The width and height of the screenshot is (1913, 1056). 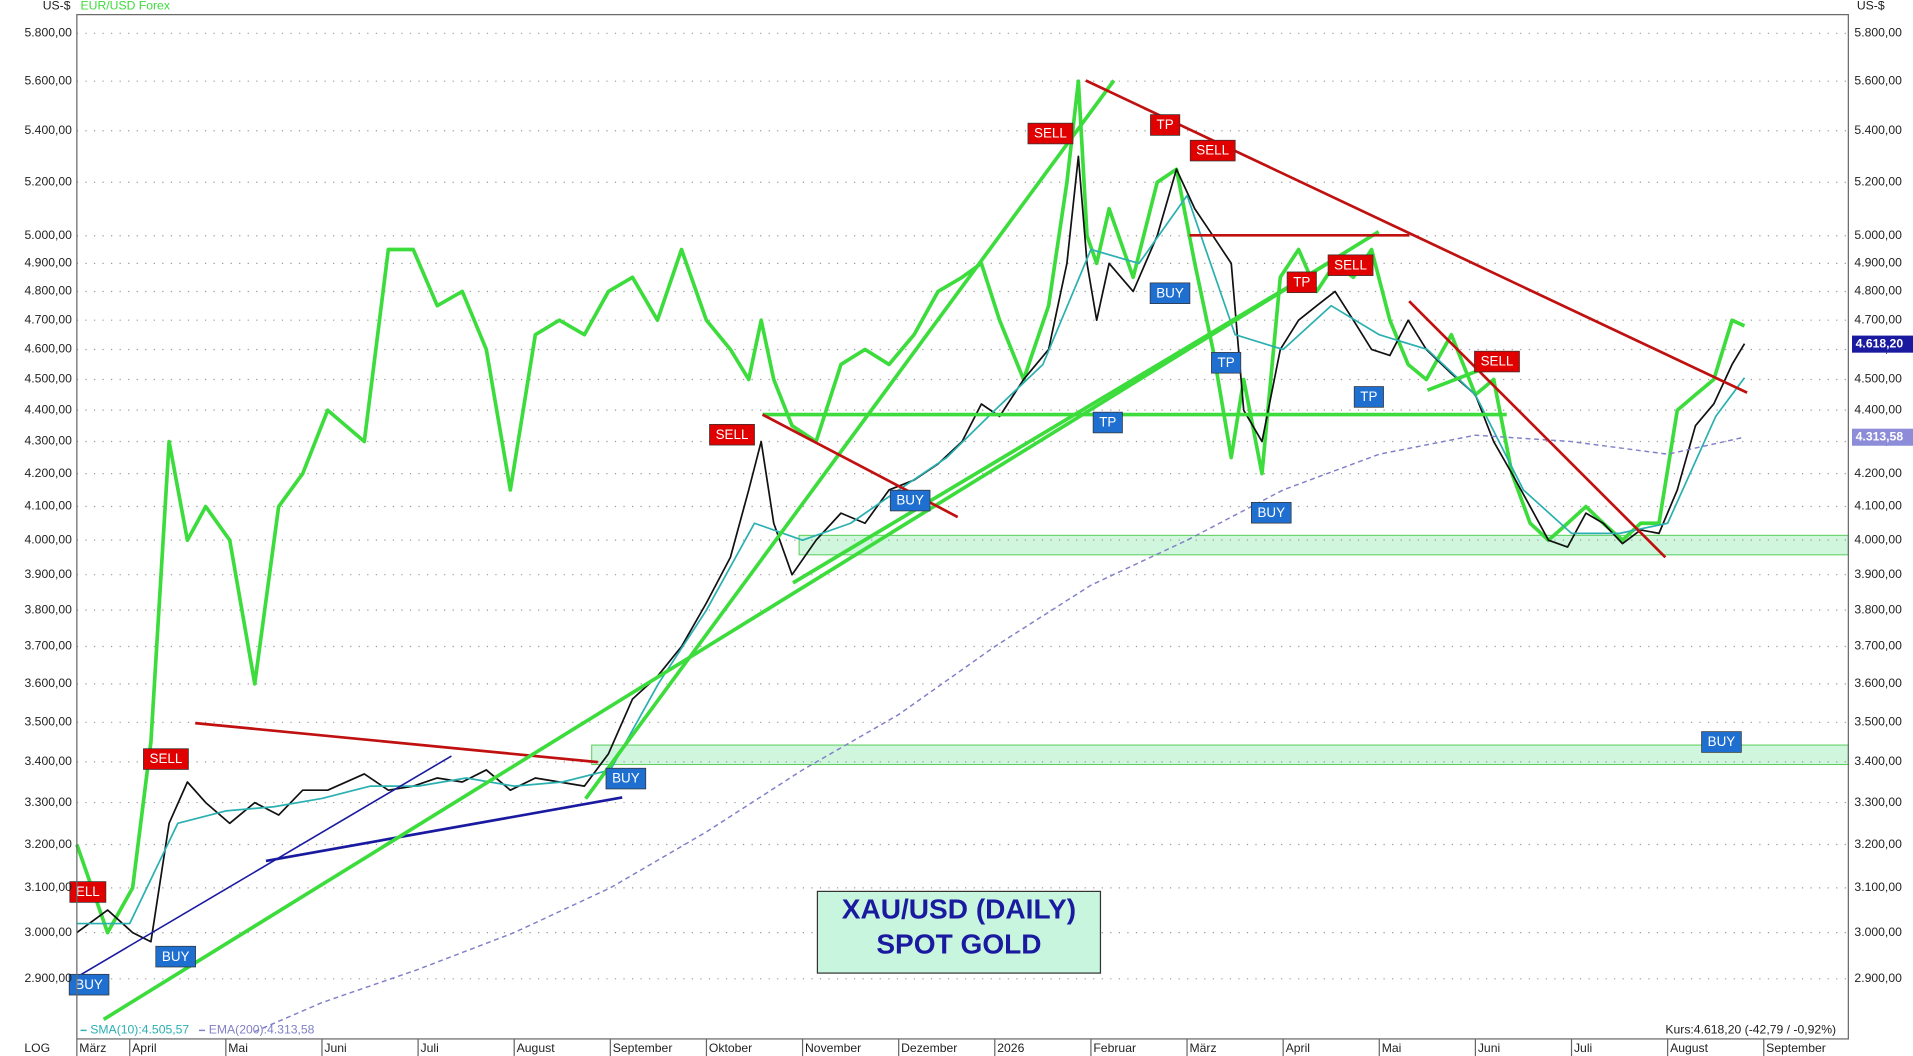 What do you see at coordinates (959, 908) in the screenshot?
I see `chart-title: XAU/USD (DAILY)` at bounding box center [959, 908].